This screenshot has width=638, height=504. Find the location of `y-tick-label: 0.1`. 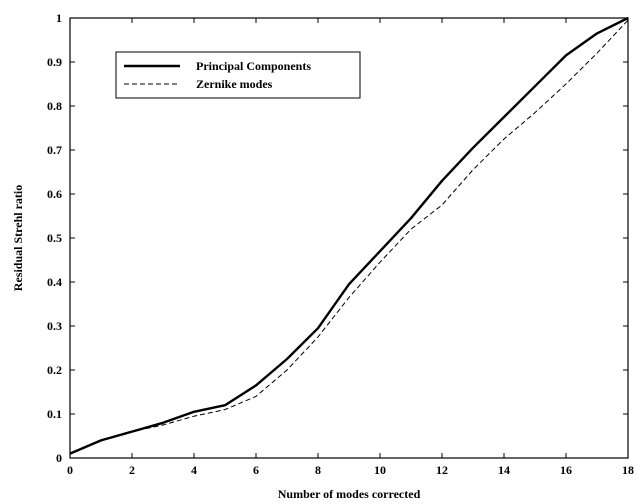

y-tick-label: 0.1 is located at coordinates (54, 414).